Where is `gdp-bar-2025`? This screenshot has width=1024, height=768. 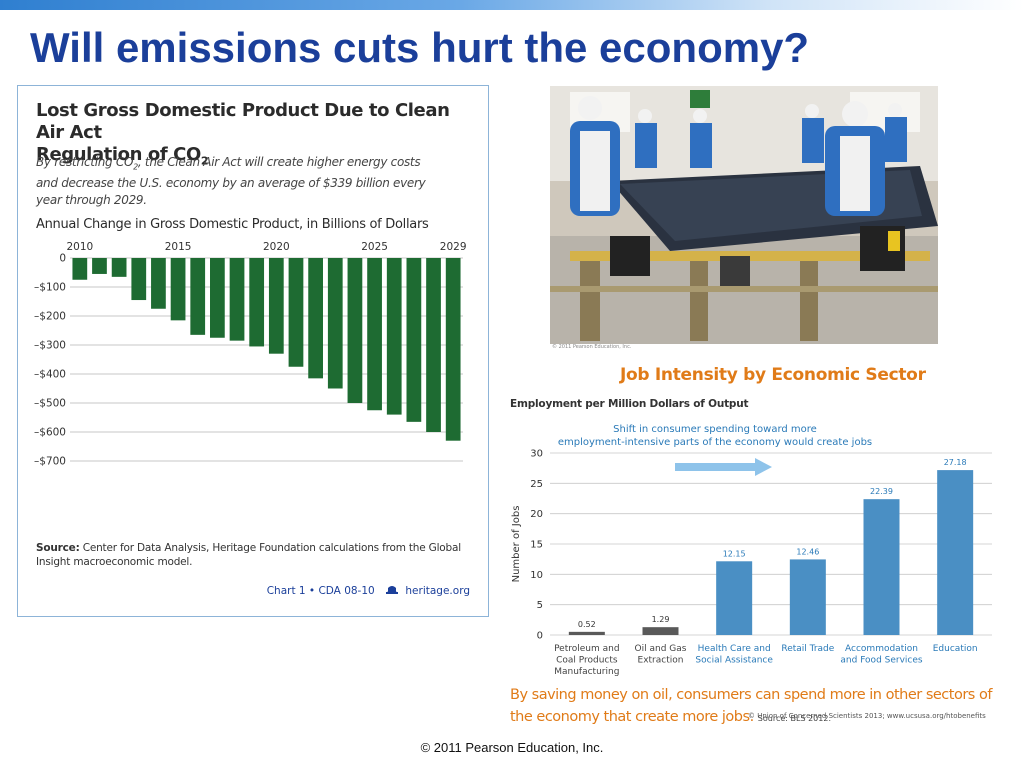
gdp-bar-2025 is located at coordinates (374, 334).